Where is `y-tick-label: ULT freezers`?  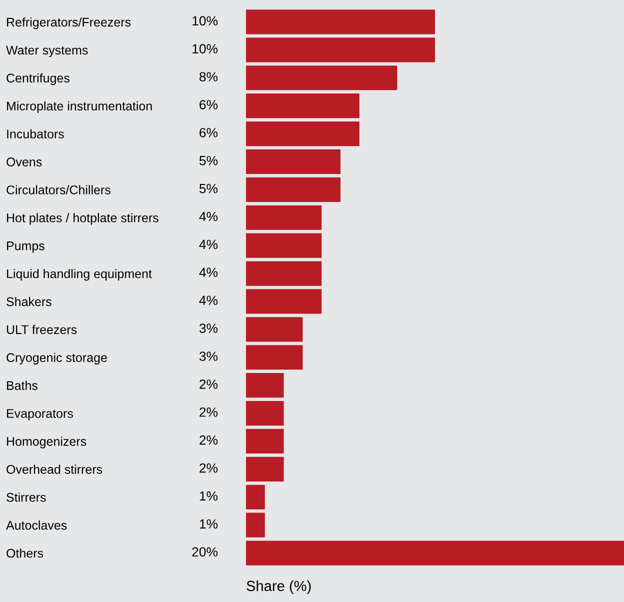 y-tick-label: ULT freezers is located at coordinates (41, 329).